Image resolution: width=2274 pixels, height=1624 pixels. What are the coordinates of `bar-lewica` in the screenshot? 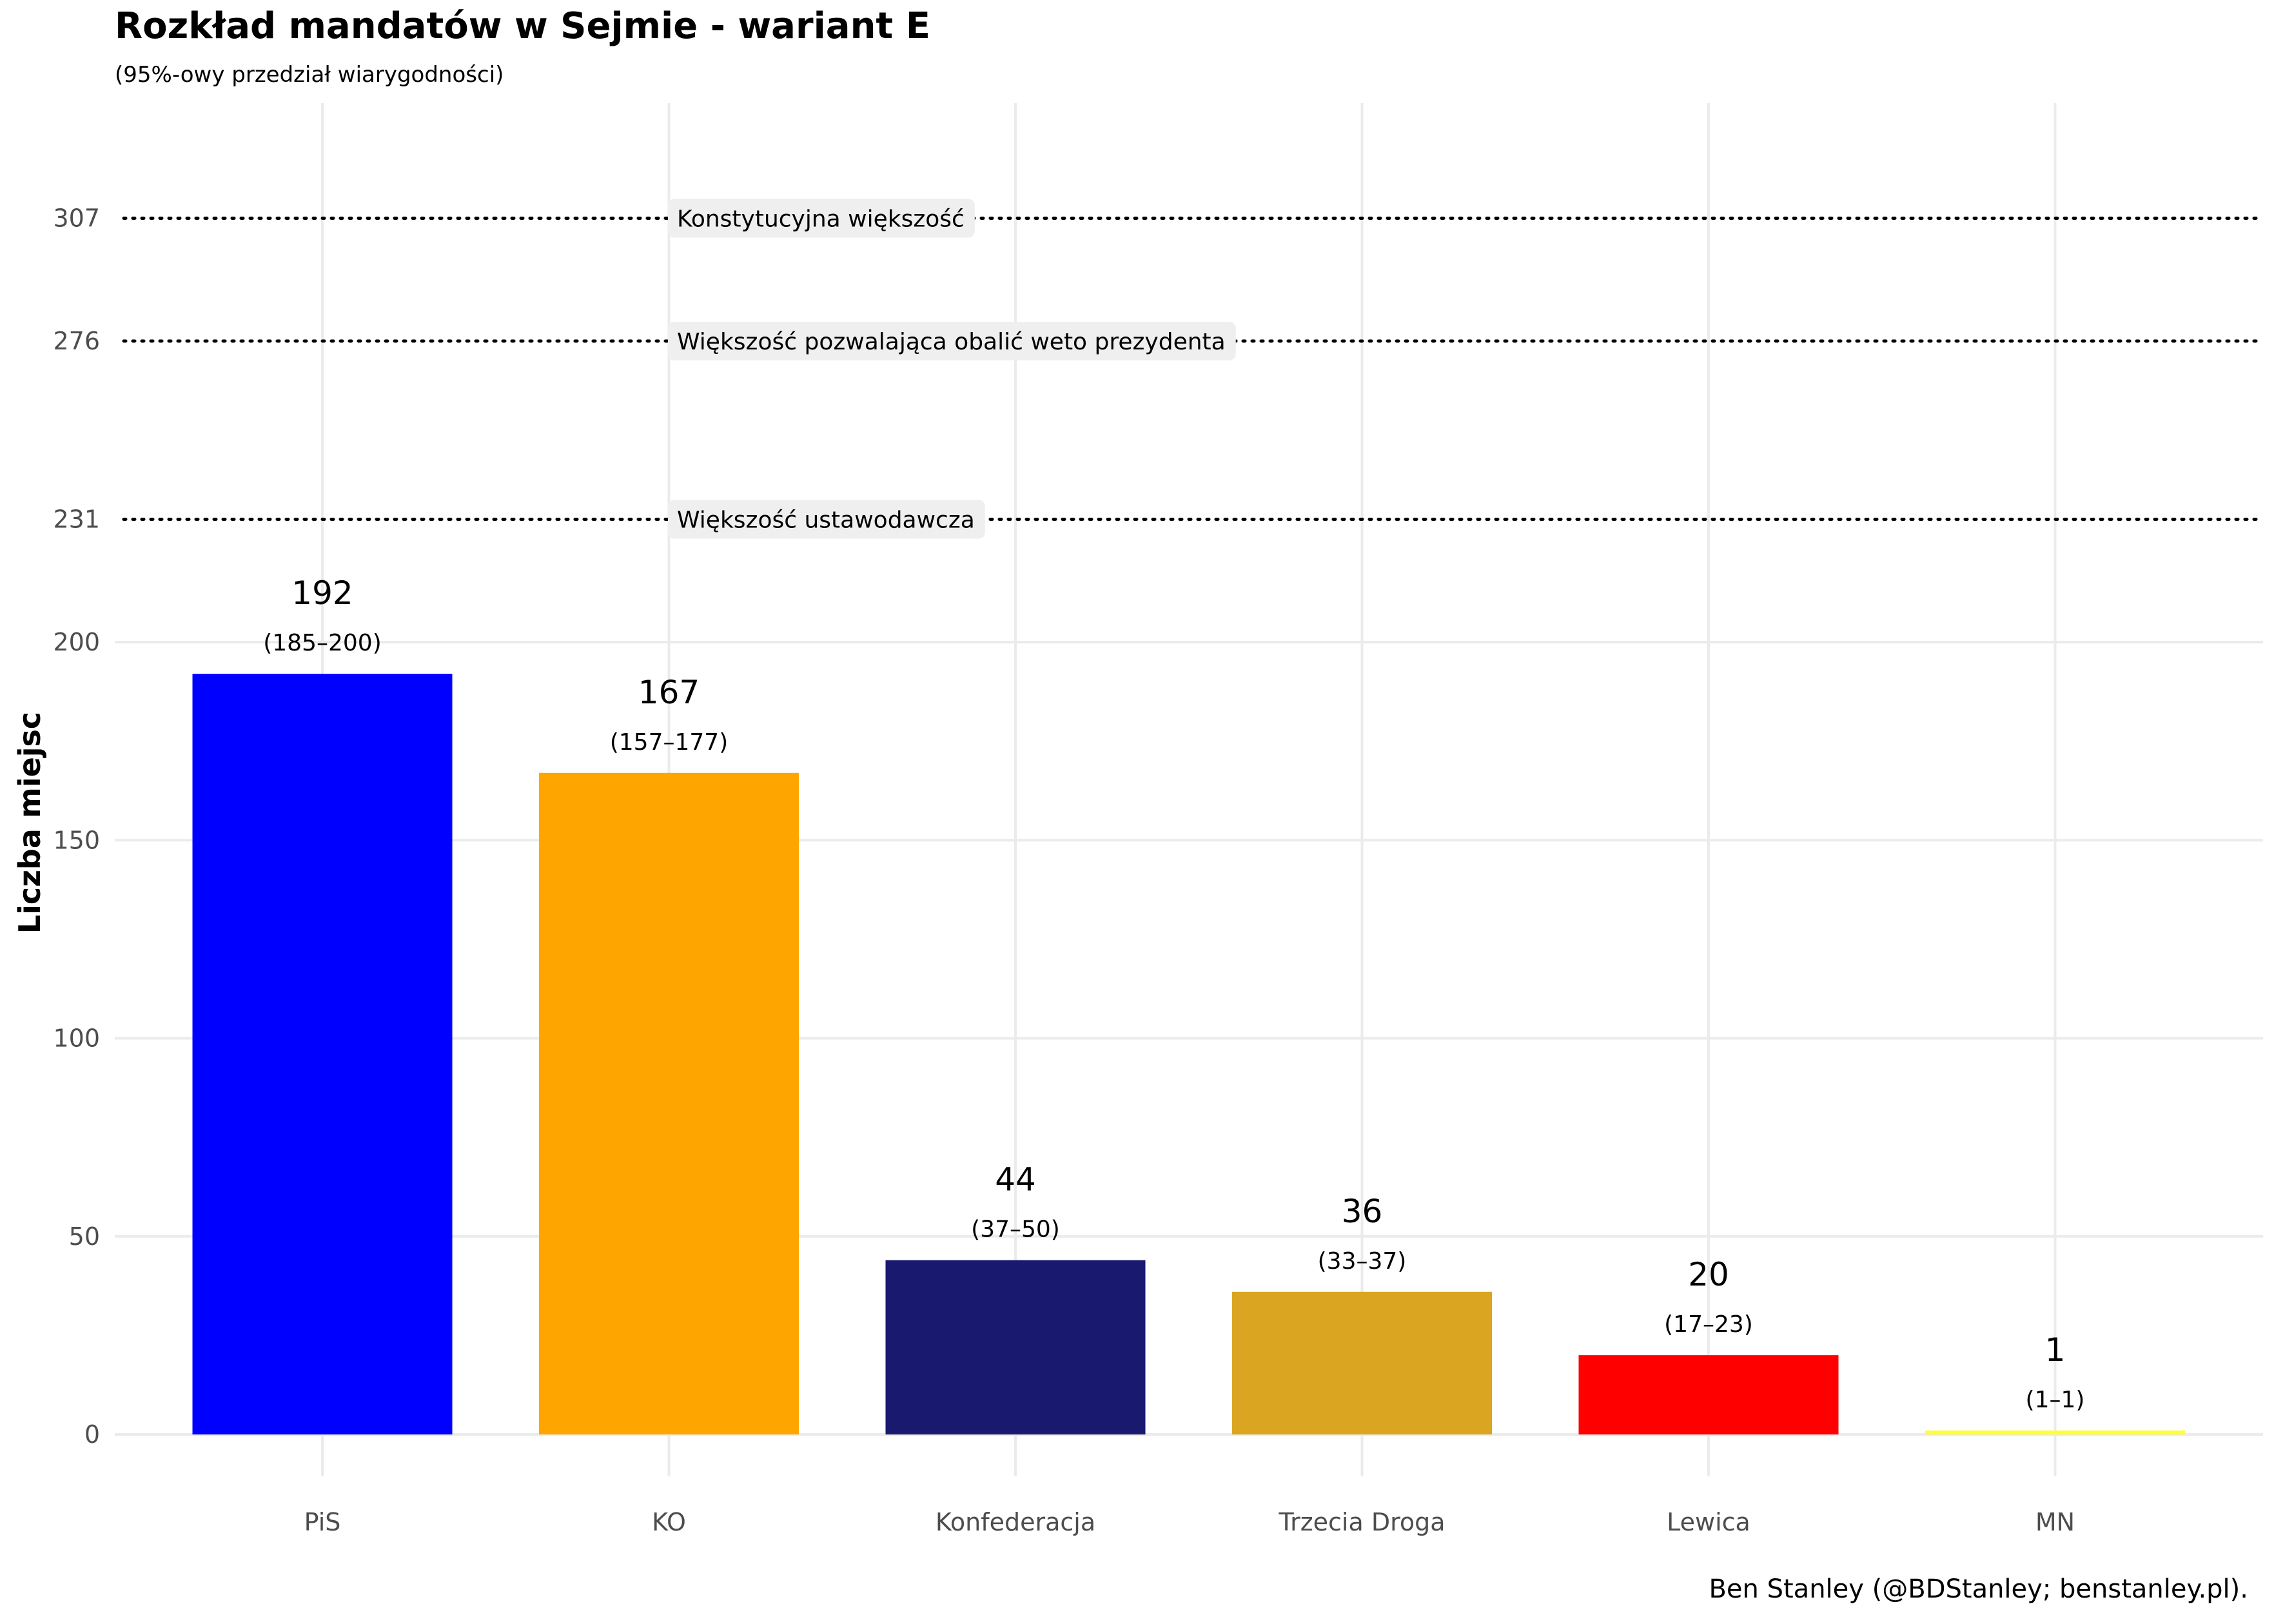 It's located at (1708, 1394).